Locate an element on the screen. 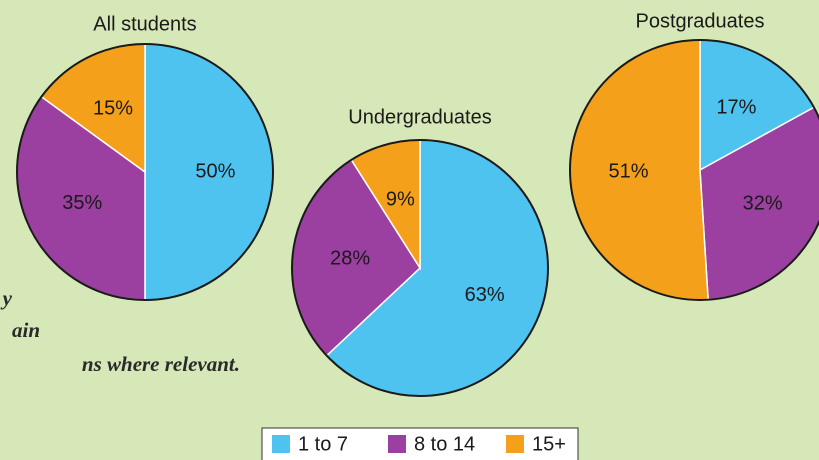  legend-label: 8 to 14 is located at coordinates (444, 444).